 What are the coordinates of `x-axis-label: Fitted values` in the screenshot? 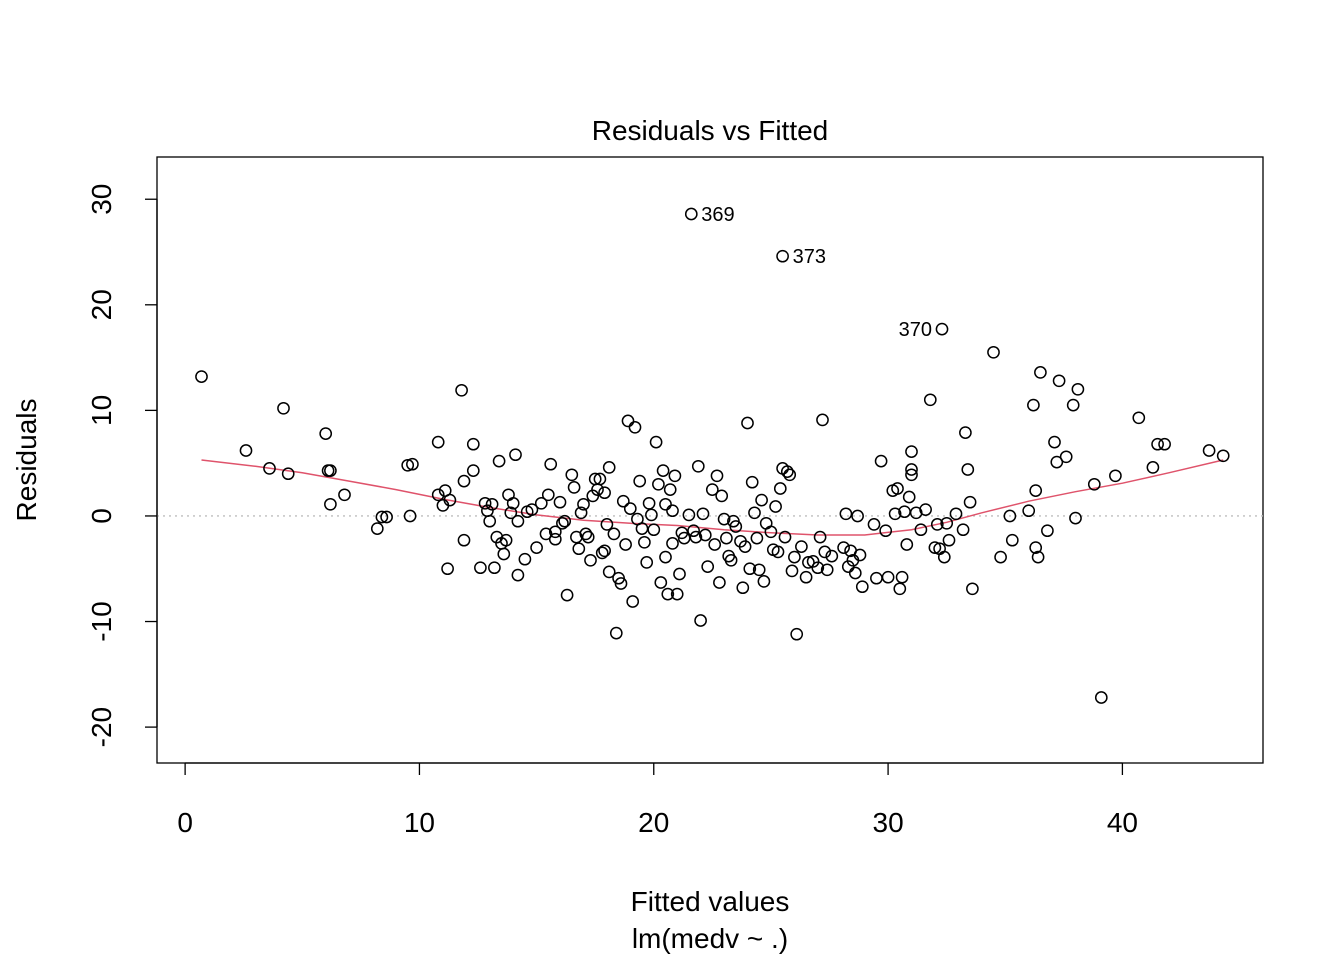 It's located at (710, 901).